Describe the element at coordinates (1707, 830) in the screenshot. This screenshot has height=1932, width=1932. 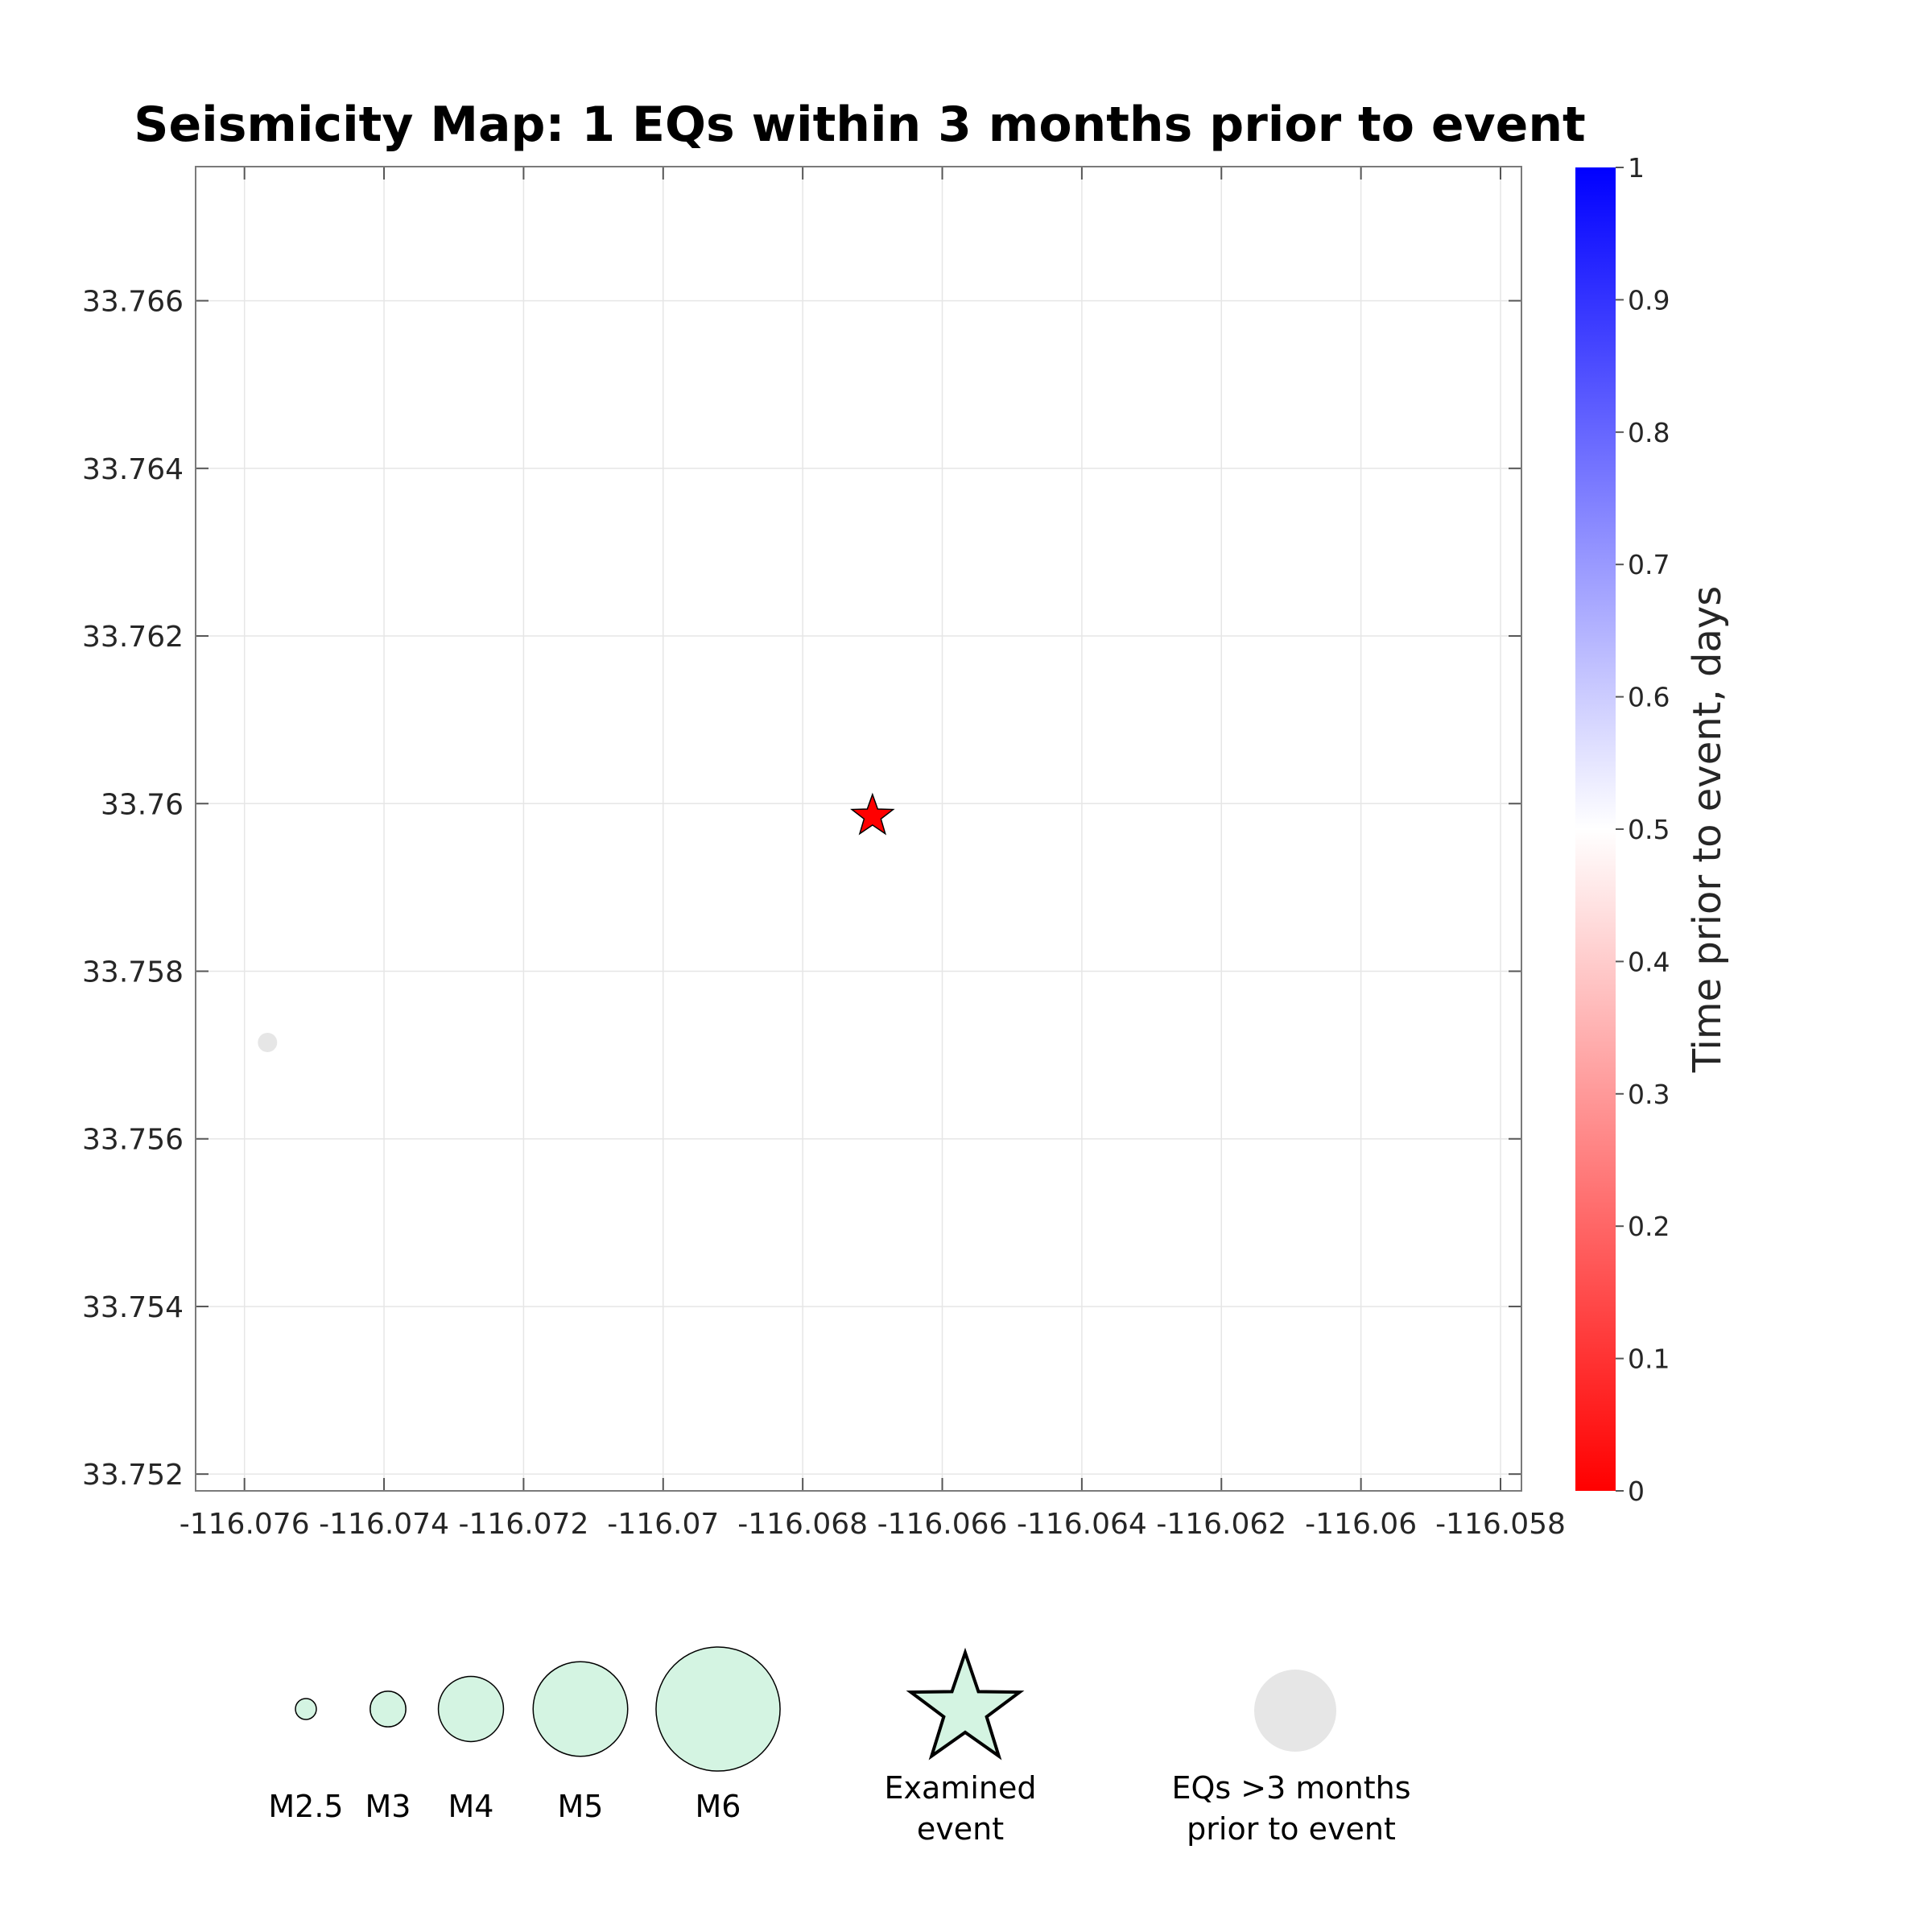
I see `colorbar-title: Time prior to event, days` at that location.